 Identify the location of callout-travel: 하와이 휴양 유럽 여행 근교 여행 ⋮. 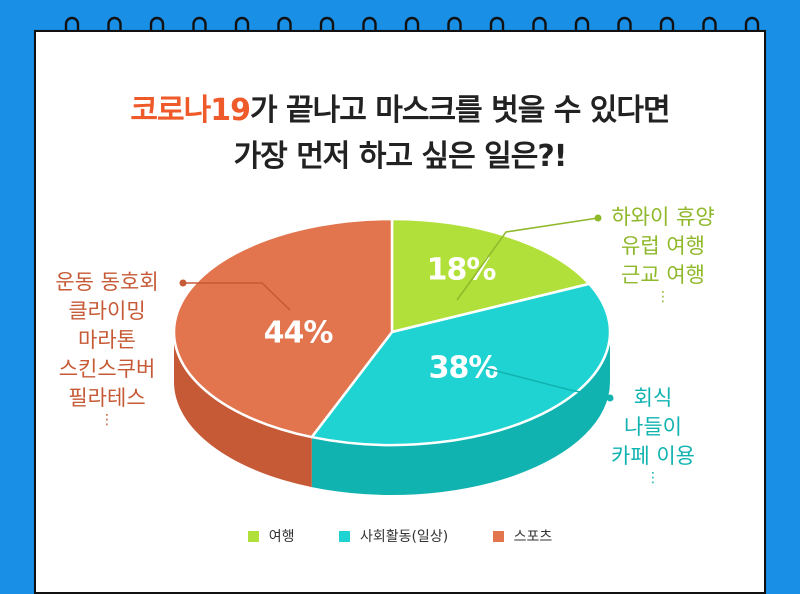
(663, 253).